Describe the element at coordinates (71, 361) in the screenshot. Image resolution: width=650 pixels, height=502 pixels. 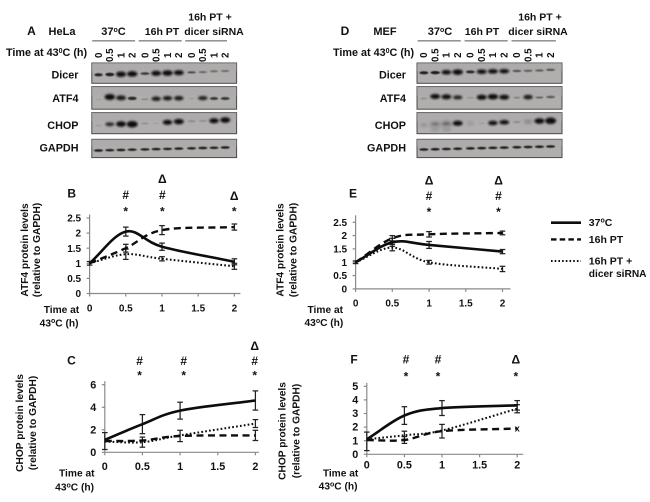
I see `svg-text: C` at that location.